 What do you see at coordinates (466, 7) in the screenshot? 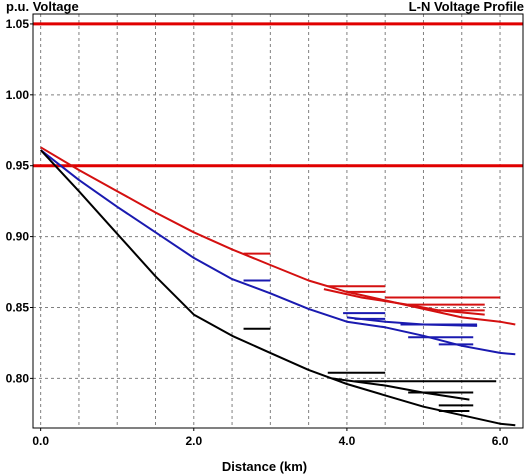
I see `chart-title: L-N Voltage Profile` at bounding box center [466, 7].